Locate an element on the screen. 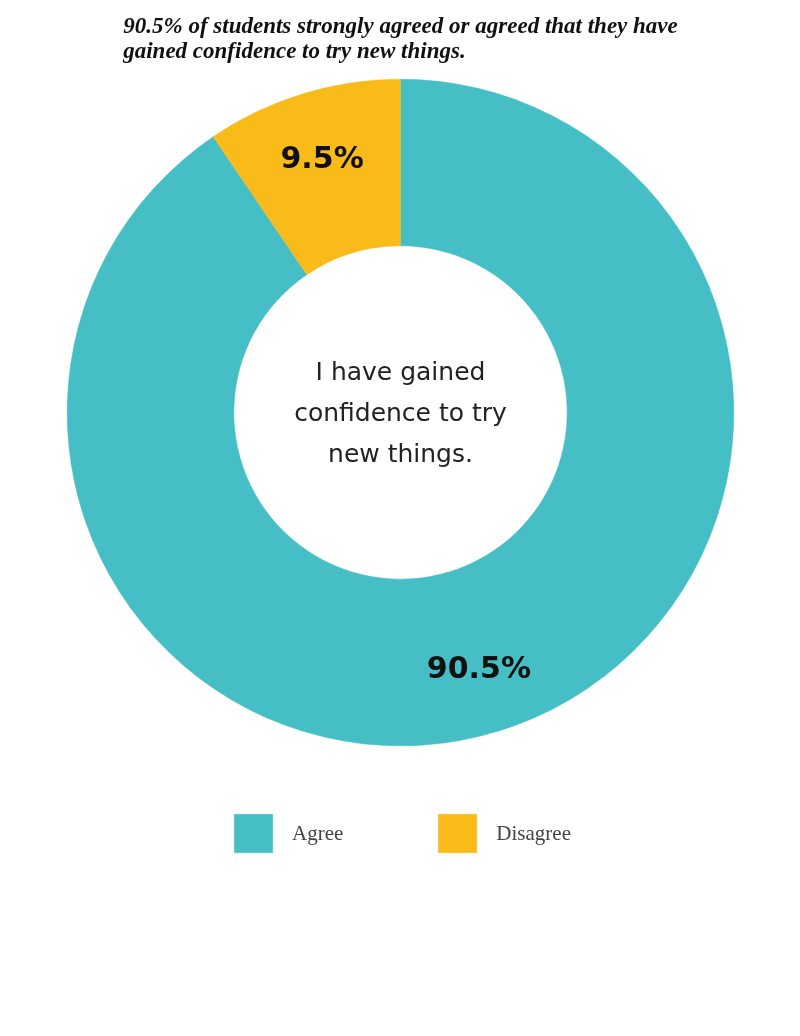 Image resolution: width=800 pixels, height=1036 pixels. legend-label: Disagree is located at coordinates (533, 833).